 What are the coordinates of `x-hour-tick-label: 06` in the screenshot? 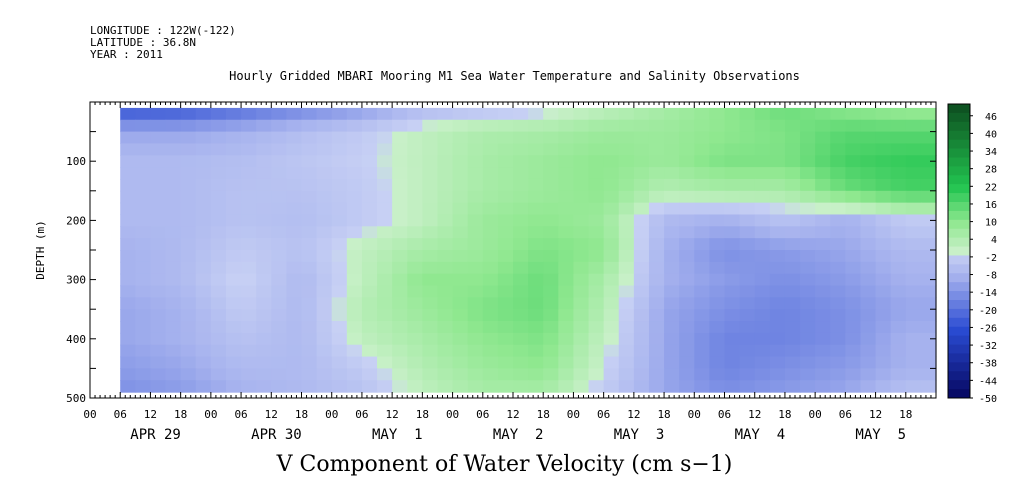 It's located at (120, 414).